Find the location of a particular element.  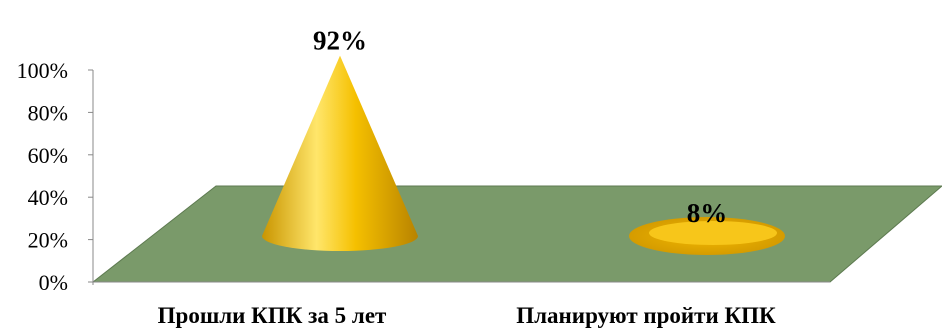

y-tick-label: 60% is located at coordinates (48, 155).